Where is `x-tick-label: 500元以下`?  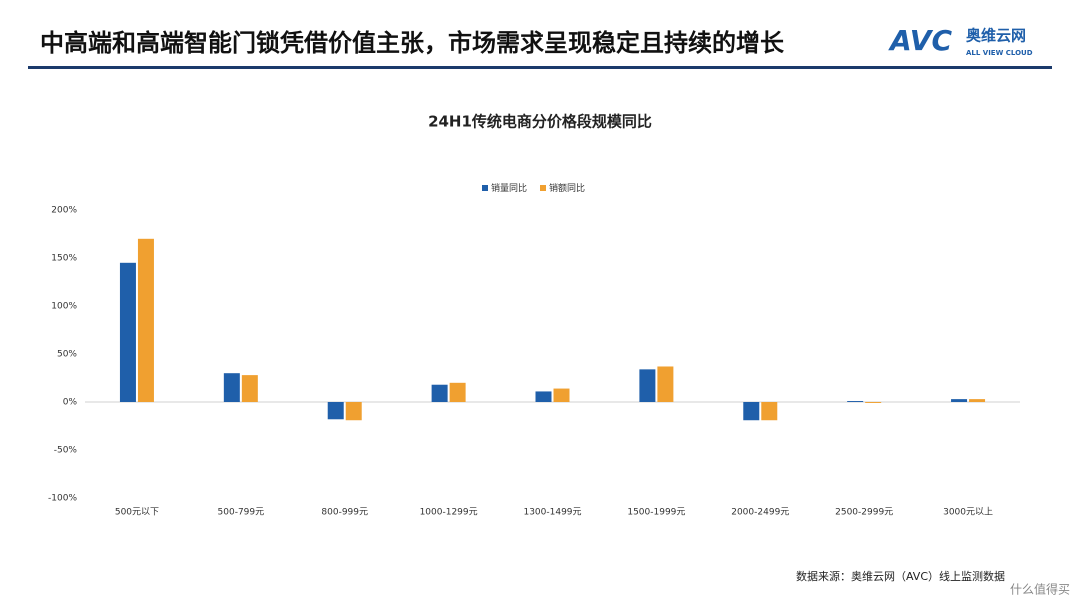
x-tick-label: 500元以下 is located at coordinates (137, 513).